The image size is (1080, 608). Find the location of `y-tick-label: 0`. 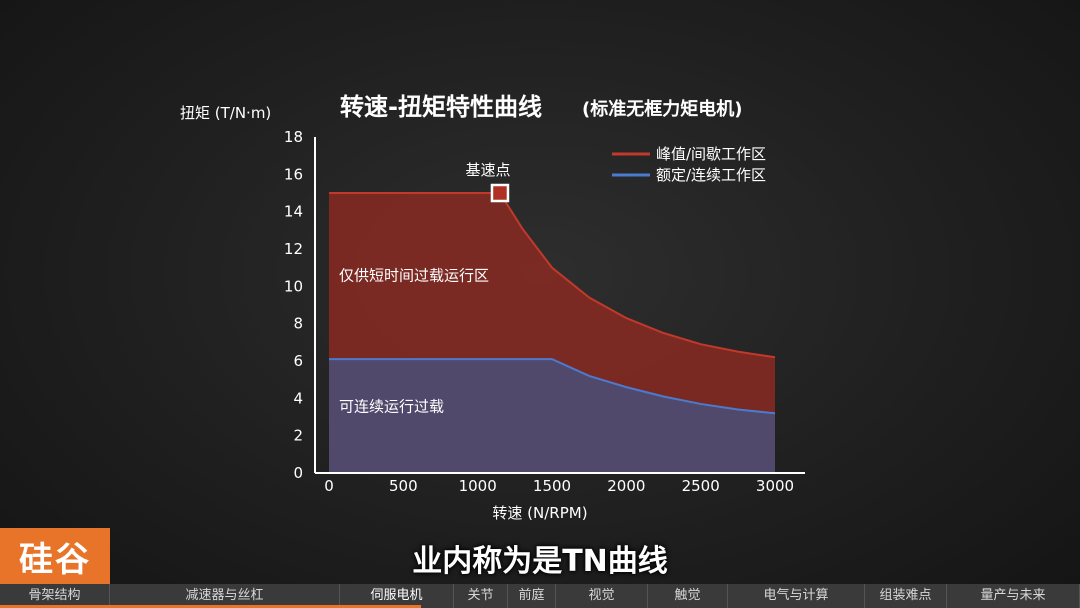

y-tick-label: 0 is located at coordinates (298, 473).